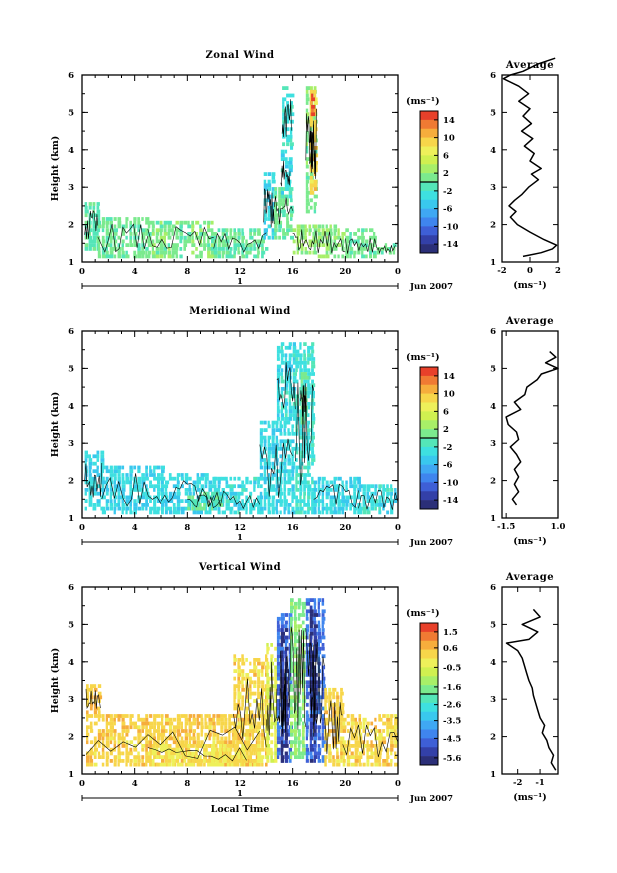  Describe the element at coordinates (448, 448) in the screenshot. I see `colorbar-tick-label: -2` at that location.